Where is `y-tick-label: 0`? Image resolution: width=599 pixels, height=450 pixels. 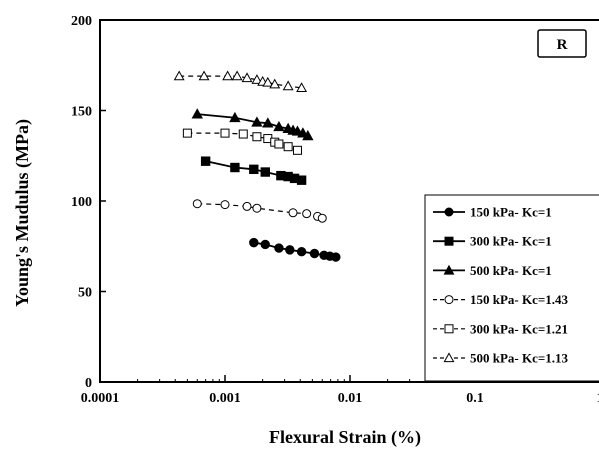 y-tick-label: 0 is located at coordinates (88, 383).